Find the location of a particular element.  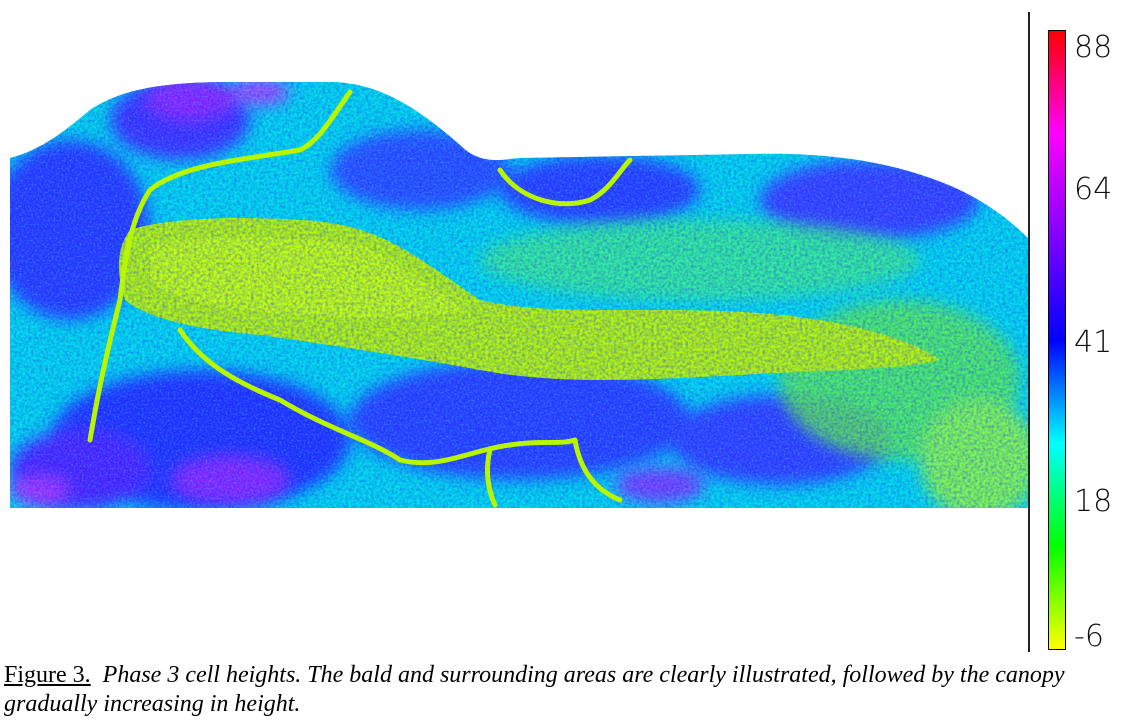

figure-label: Figure 3. is located at coordinates (47, 675).